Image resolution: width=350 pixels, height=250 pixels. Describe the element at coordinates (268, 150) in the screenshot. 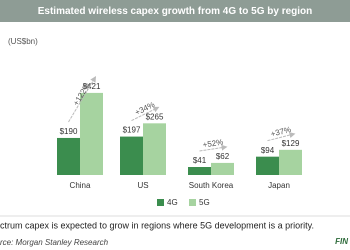

I see `value-label: $94` at that location.